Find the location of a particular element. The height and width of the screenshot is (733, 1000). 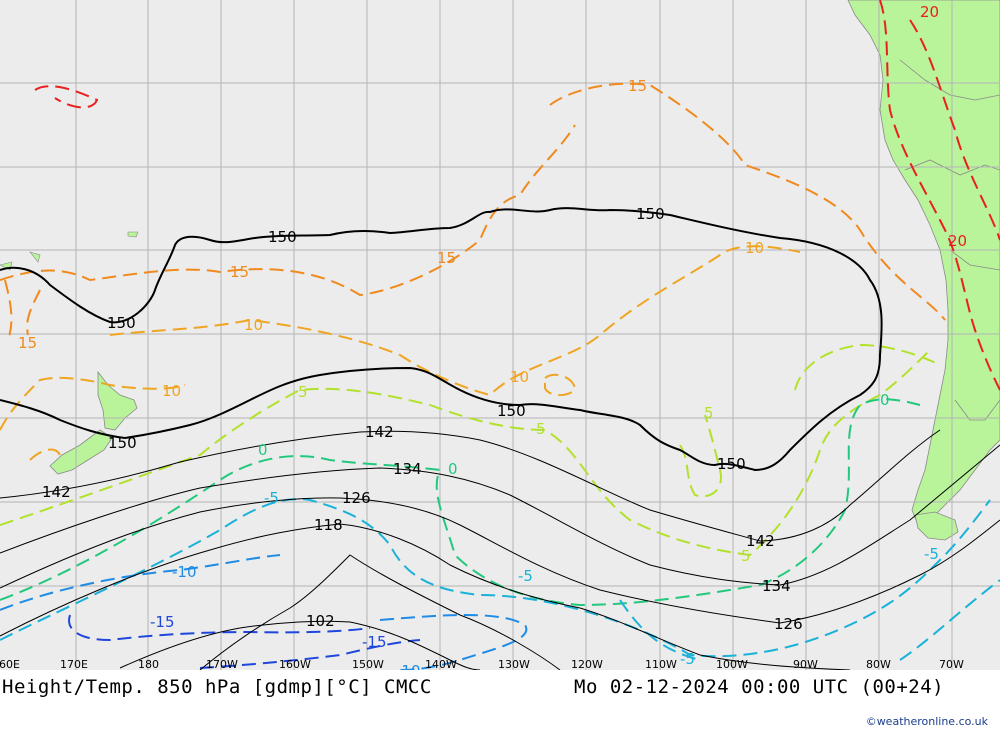

map-footer is located at coordinates (500, 701).